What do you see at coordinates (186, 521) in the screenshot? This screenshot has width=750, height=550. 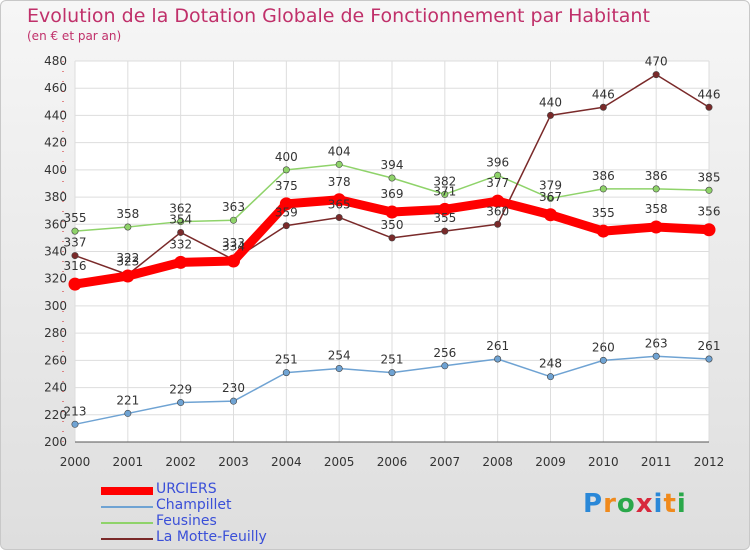 I see `legend-label: Feusines` at bounding box center [186, 521].